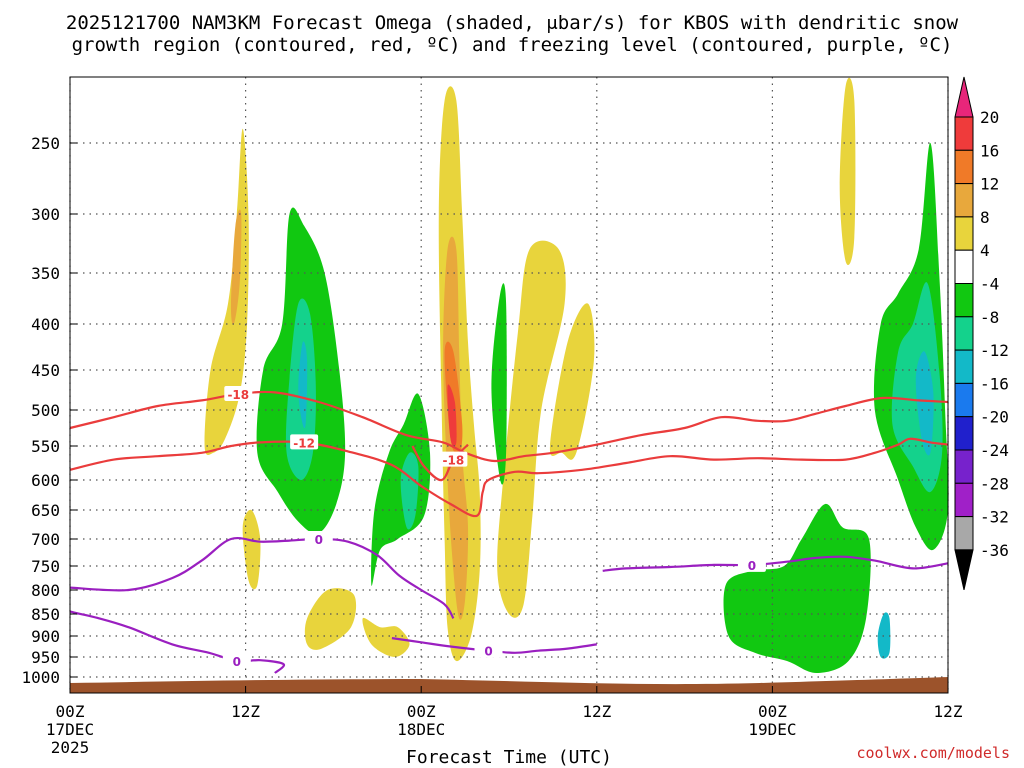 Image resolution: width=1024 pixels, height=768 pixels. What do you see at coordinates (45, 324) in the screenshot?
I see `y-tick-label-400: 400` at bounding box center [45, 324].